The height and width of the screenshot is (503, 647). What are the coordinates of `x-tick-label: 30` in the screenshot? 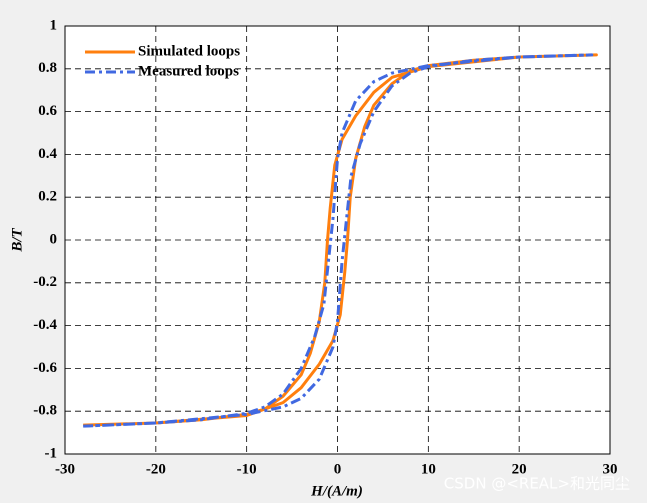 It's located at (610, 469).